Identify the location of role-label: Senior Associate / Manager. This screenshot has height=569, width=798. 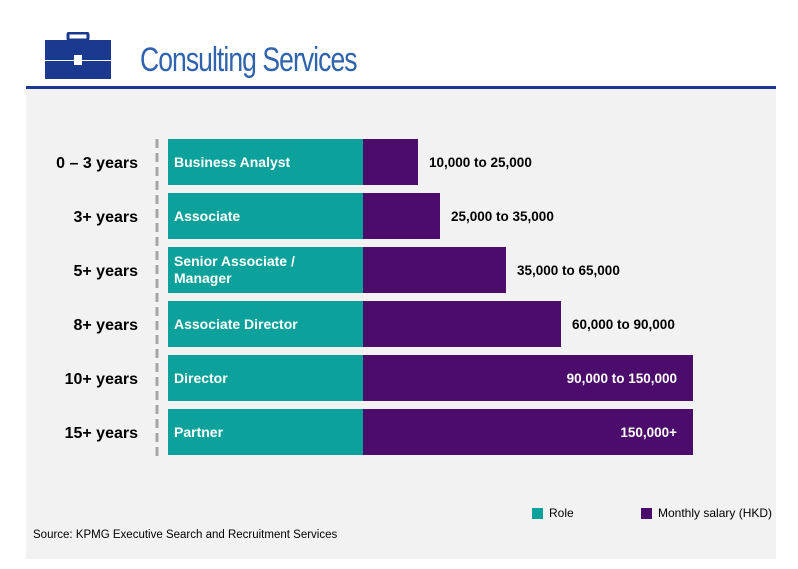
(234, 269).